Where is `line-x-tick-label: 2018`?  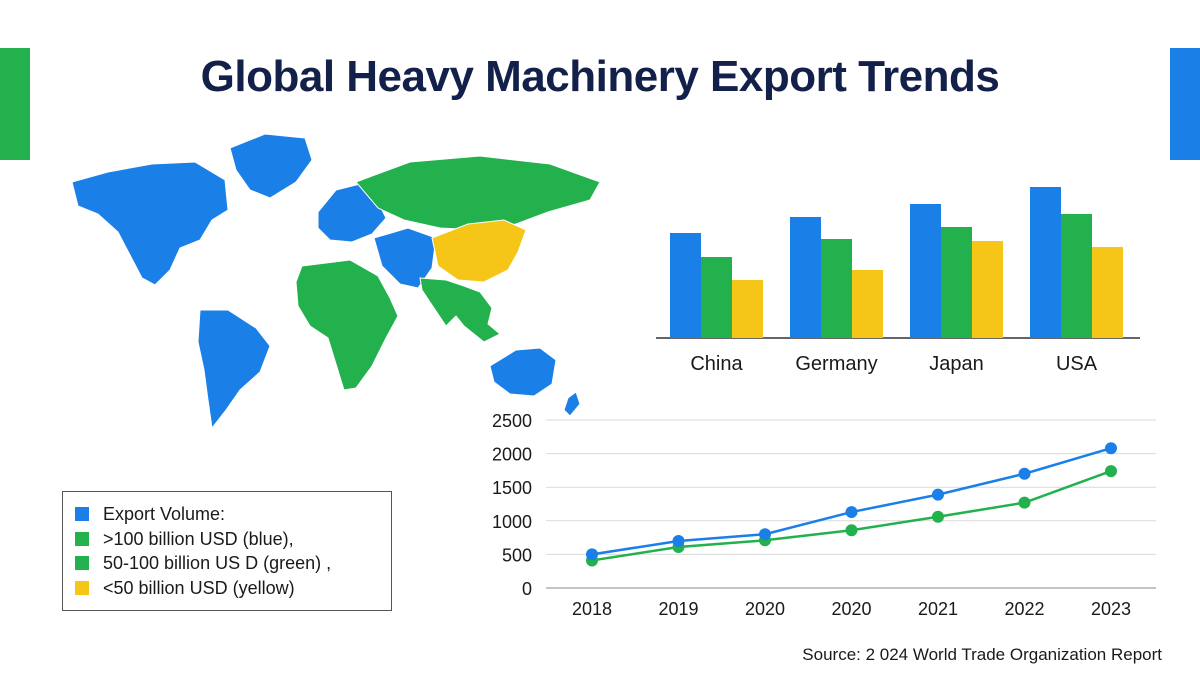 line-x-tick-label: 2018 is located at coordinates (592, 609).